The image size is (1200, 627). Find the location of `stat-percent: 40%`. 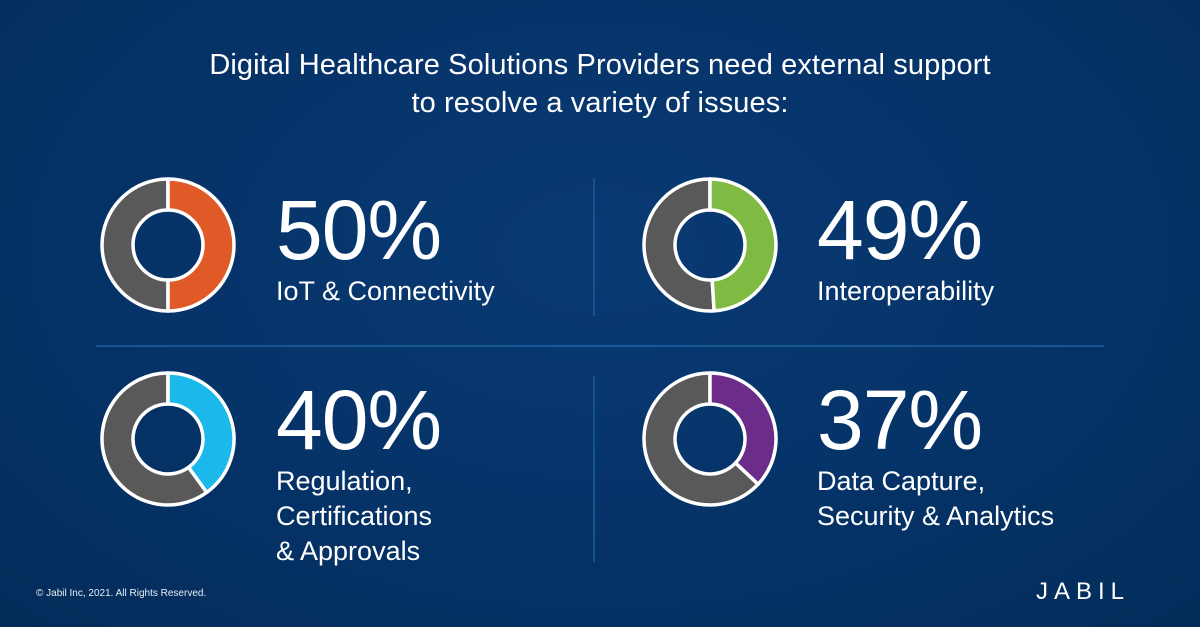

stat-percent: 40% is located at coordinates (359, 420).